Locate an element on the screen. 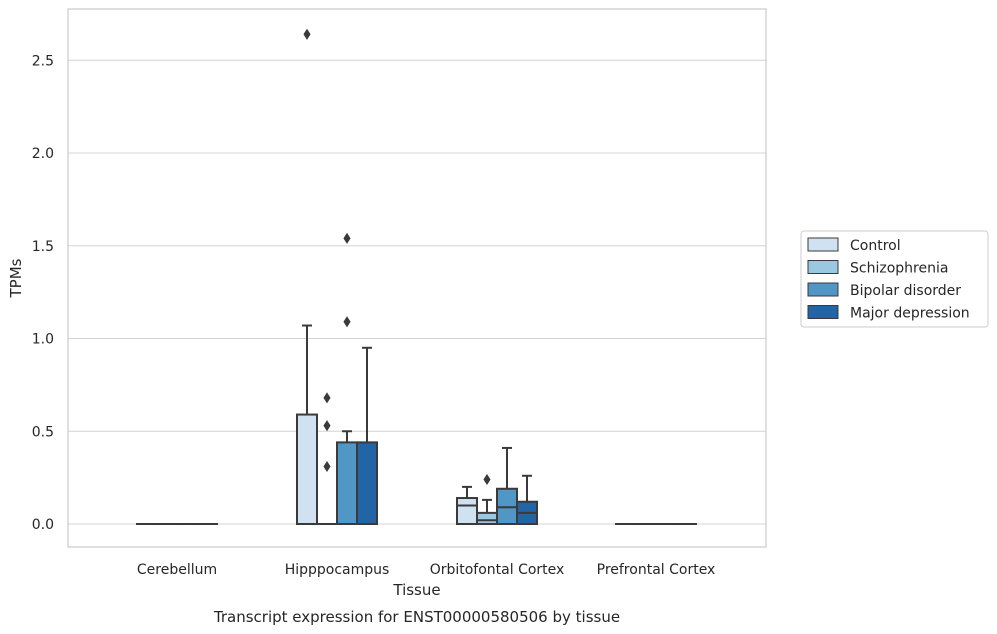 This screenshot has height=634, width=997. y-axis-ticks: 0.0 0.5 1.0 1.5 2.0 2.5 is located at coordinates (43, 293).